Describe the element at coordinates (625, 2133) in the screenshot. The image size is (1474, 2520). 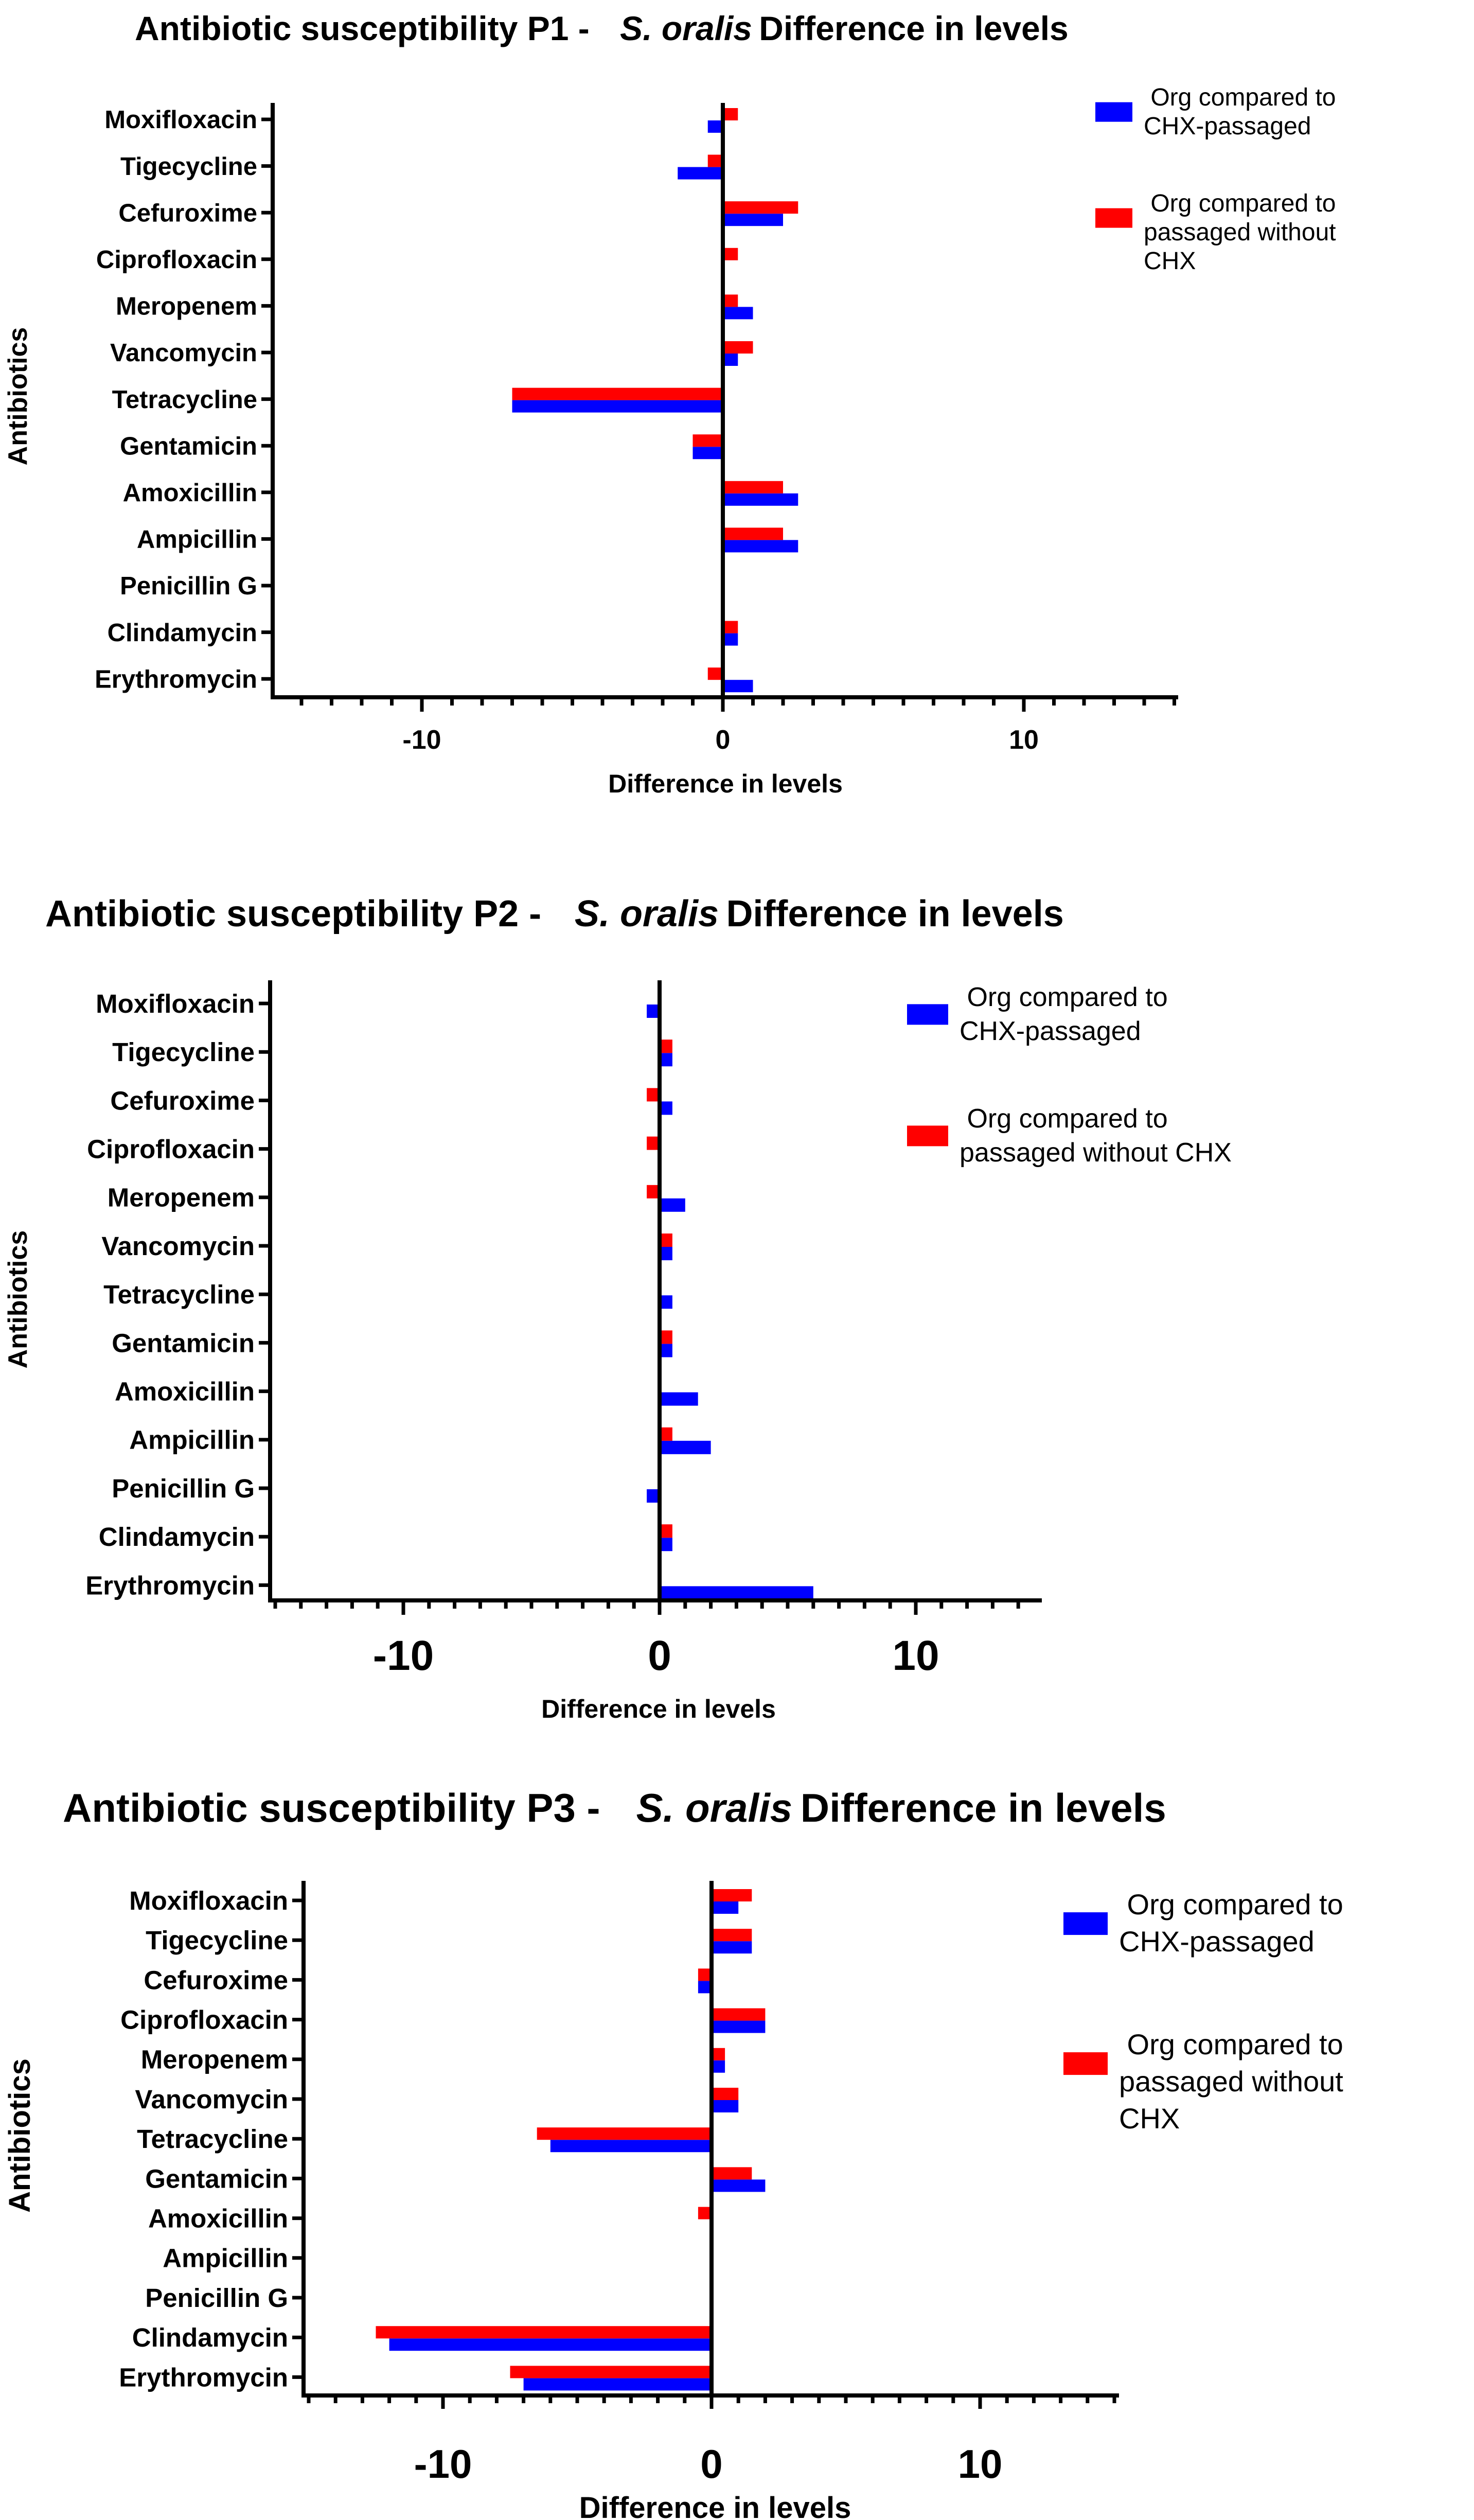
I see `bar-without-chx-tetracycline` at that location.